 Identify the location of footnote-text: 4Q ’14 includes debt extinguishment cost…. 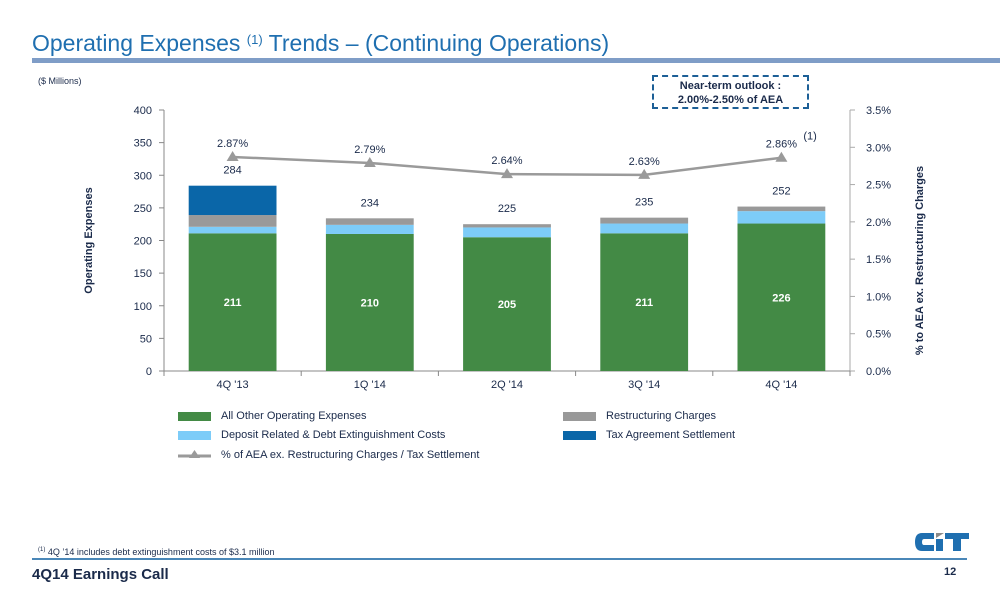
(161, 552).